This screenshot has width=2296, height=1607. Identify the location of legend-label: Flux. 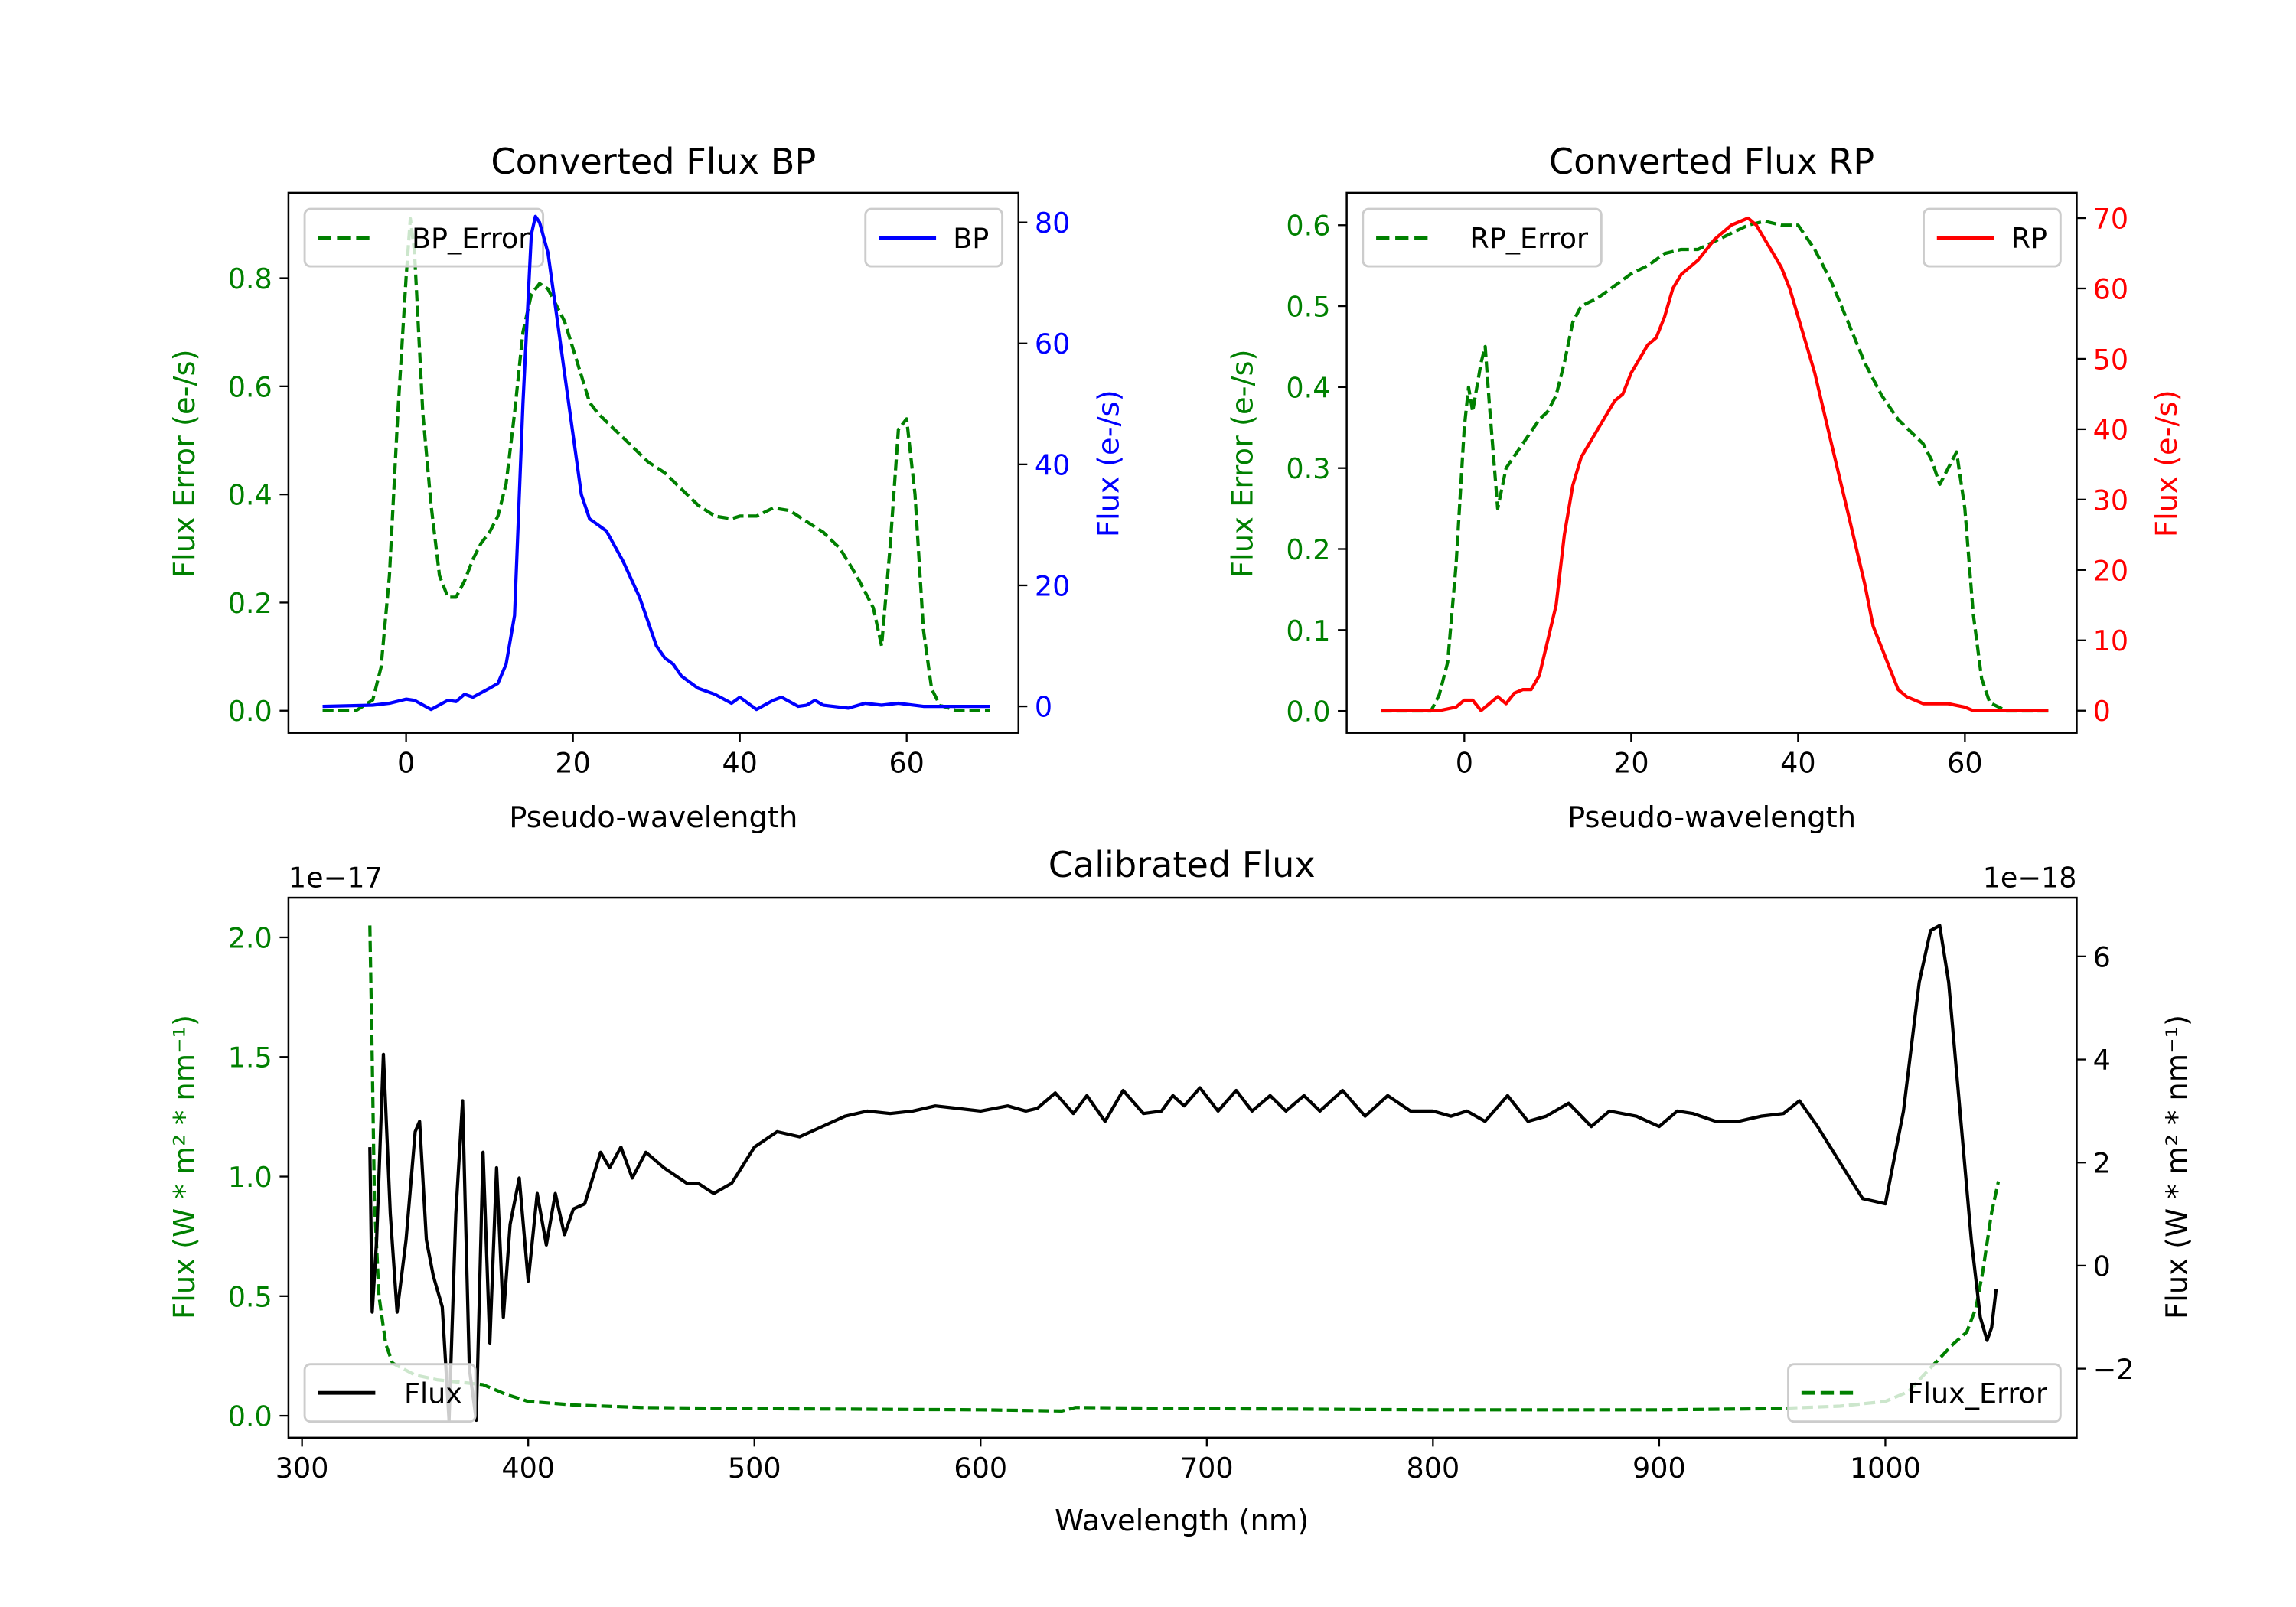
(433, 1393).